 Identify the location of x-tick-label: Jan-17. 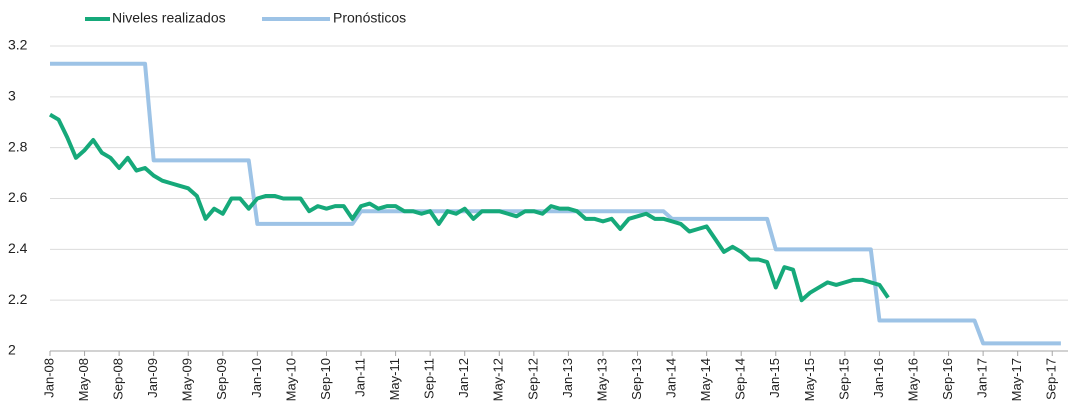
(982, 378).